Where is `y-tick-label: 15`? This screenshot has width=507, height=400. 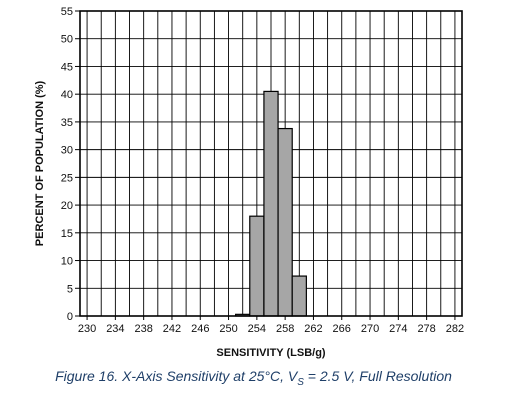 y-tick-label: 15 is located at coordinates (67, 234).